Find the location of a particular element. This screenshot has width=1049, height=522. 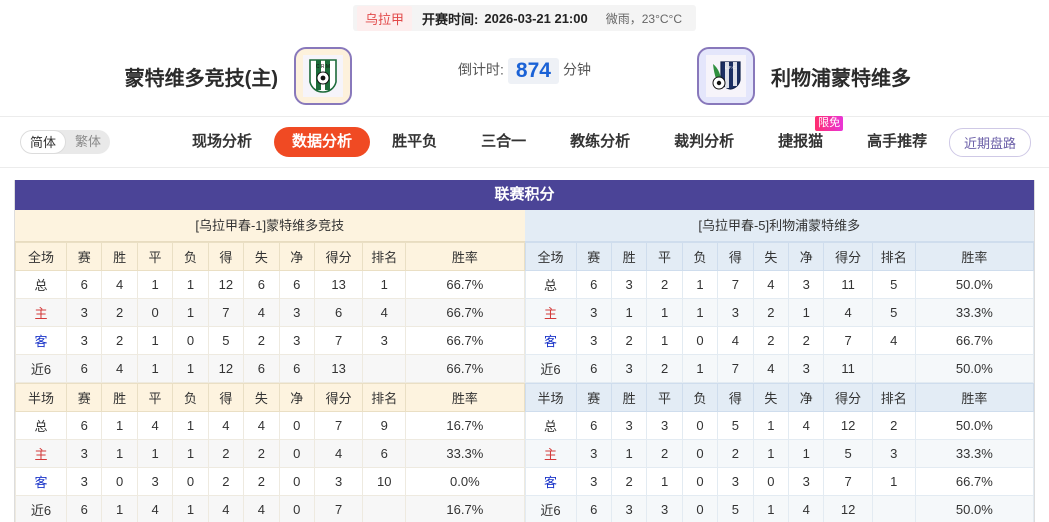

table-row: 近6 6 3 3 0 5 1 4 12 50.0% is located at coordinates (779, 508).